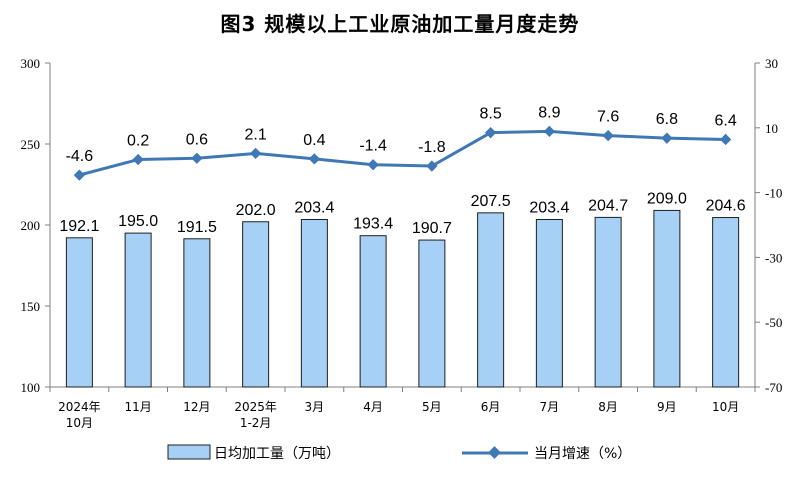  I want to click on legend-label-line: 当月增速（%）, so click(582, 454).